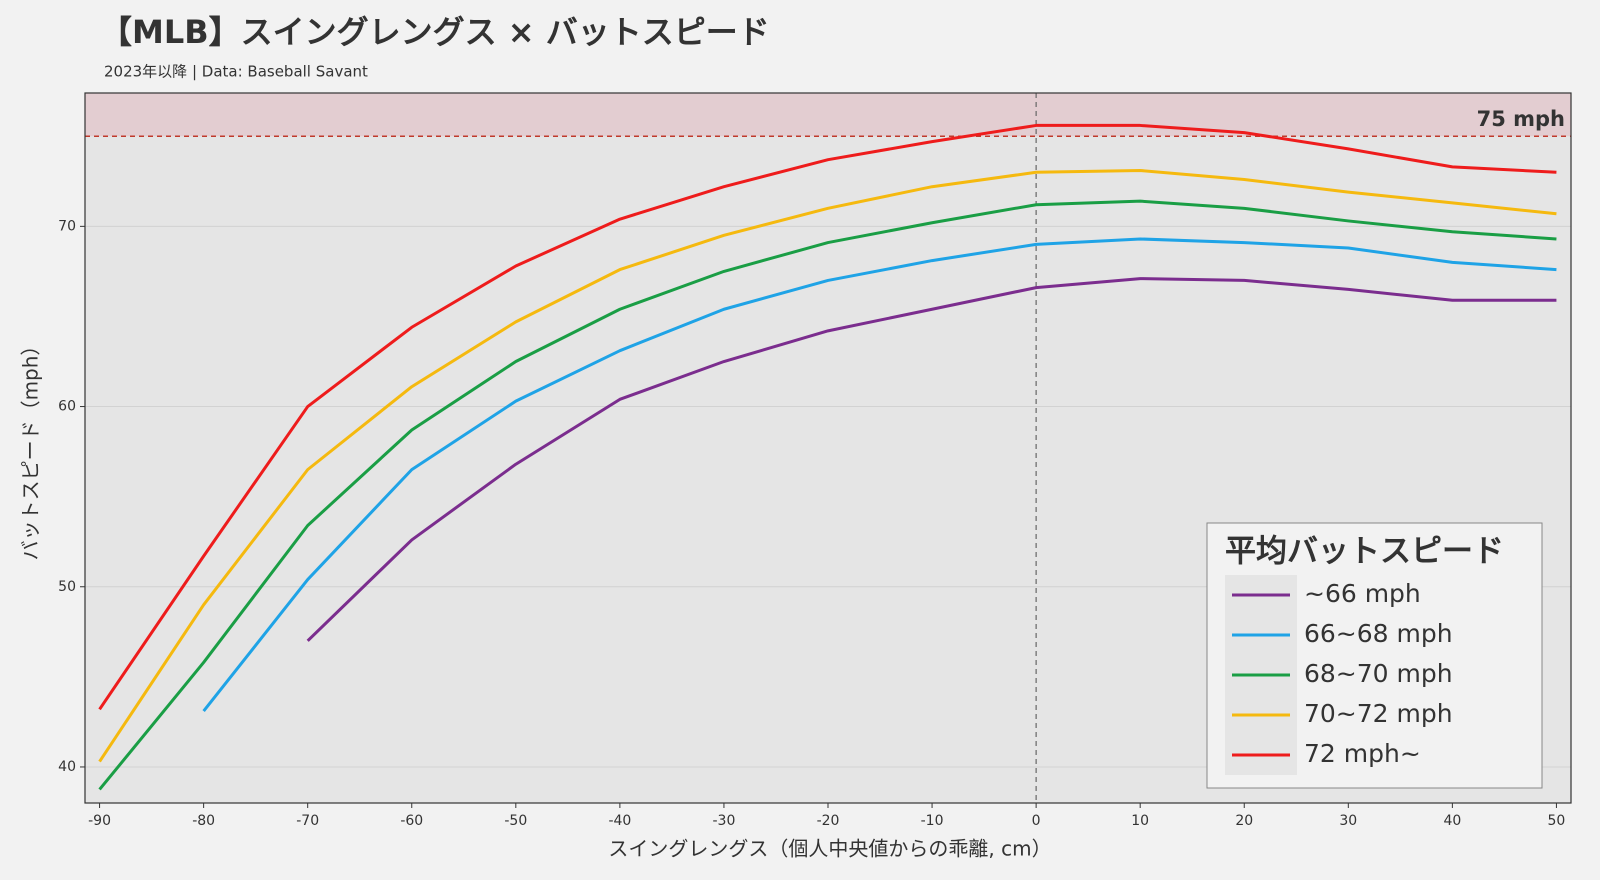 The image size is (1600, 880). I want to click on x-tick-label: -90, so click(99, 821).